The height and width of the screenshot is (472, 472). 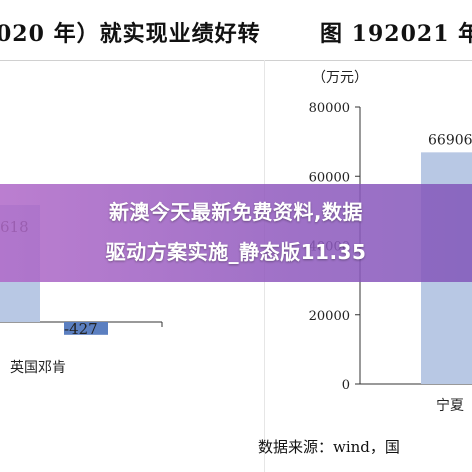 What do you see at coordinates (346, 385) in the screenshot?
I see `right-y-tick-label: 0` at bounding box center [346, 385].